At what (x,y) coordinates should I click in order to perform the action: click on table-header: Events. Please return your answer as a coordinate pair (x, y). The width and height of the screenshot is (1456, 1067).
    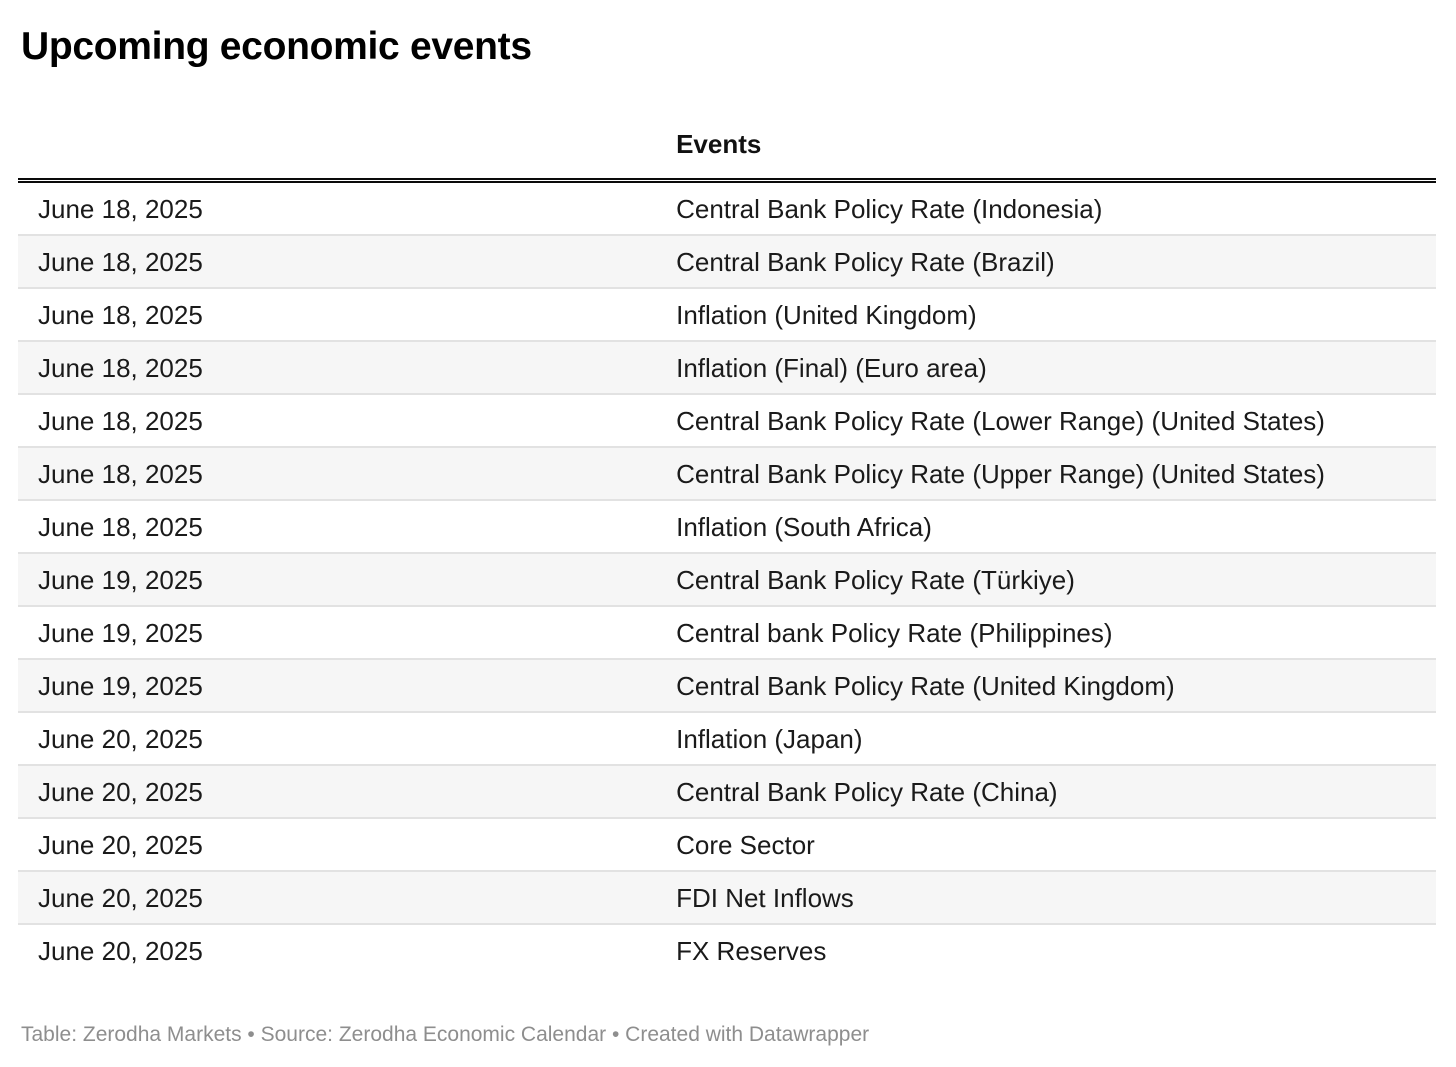
    Looking at the image, I should click on (727, 147).